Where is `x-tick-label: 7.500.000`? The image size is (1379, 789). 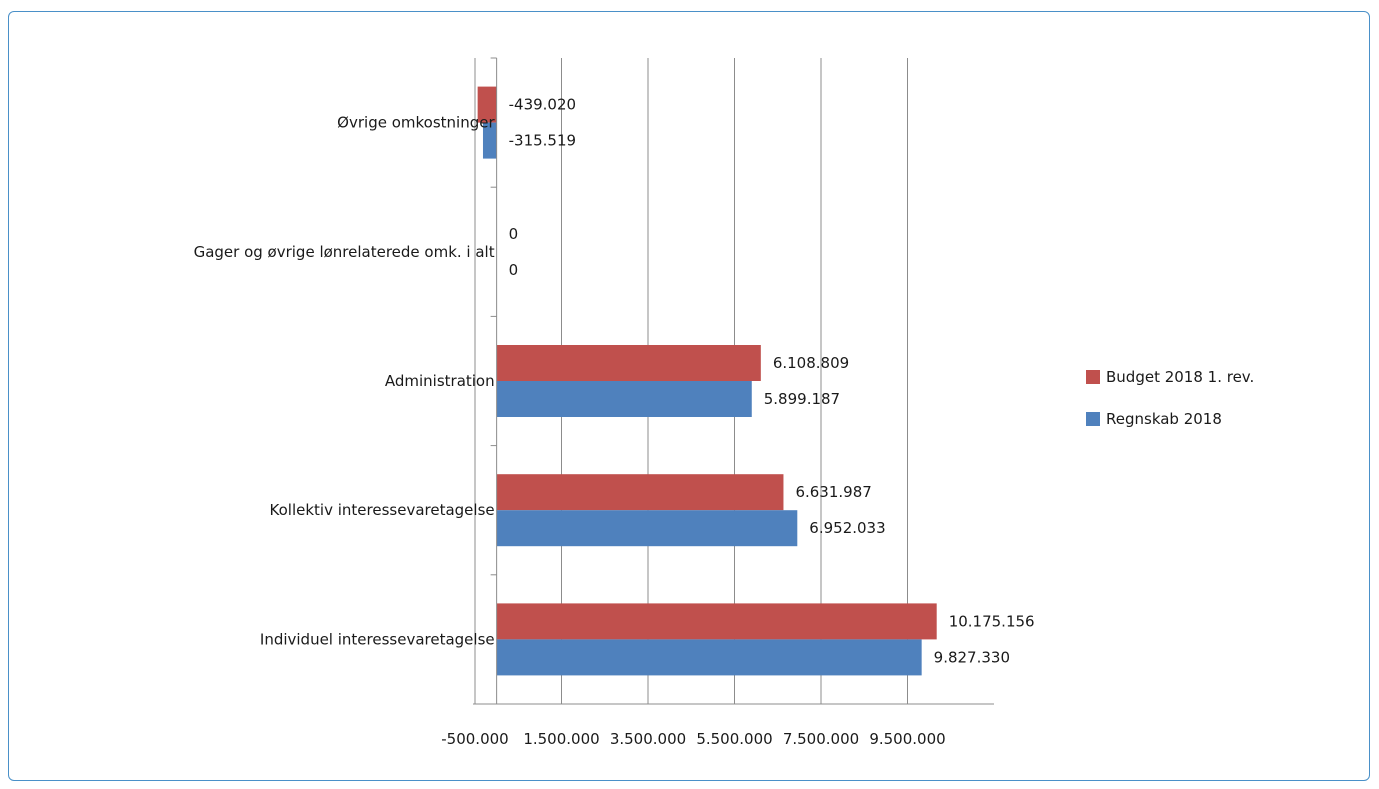 x-tick-label: 7.500.000 is located at coordinates (821, 739).